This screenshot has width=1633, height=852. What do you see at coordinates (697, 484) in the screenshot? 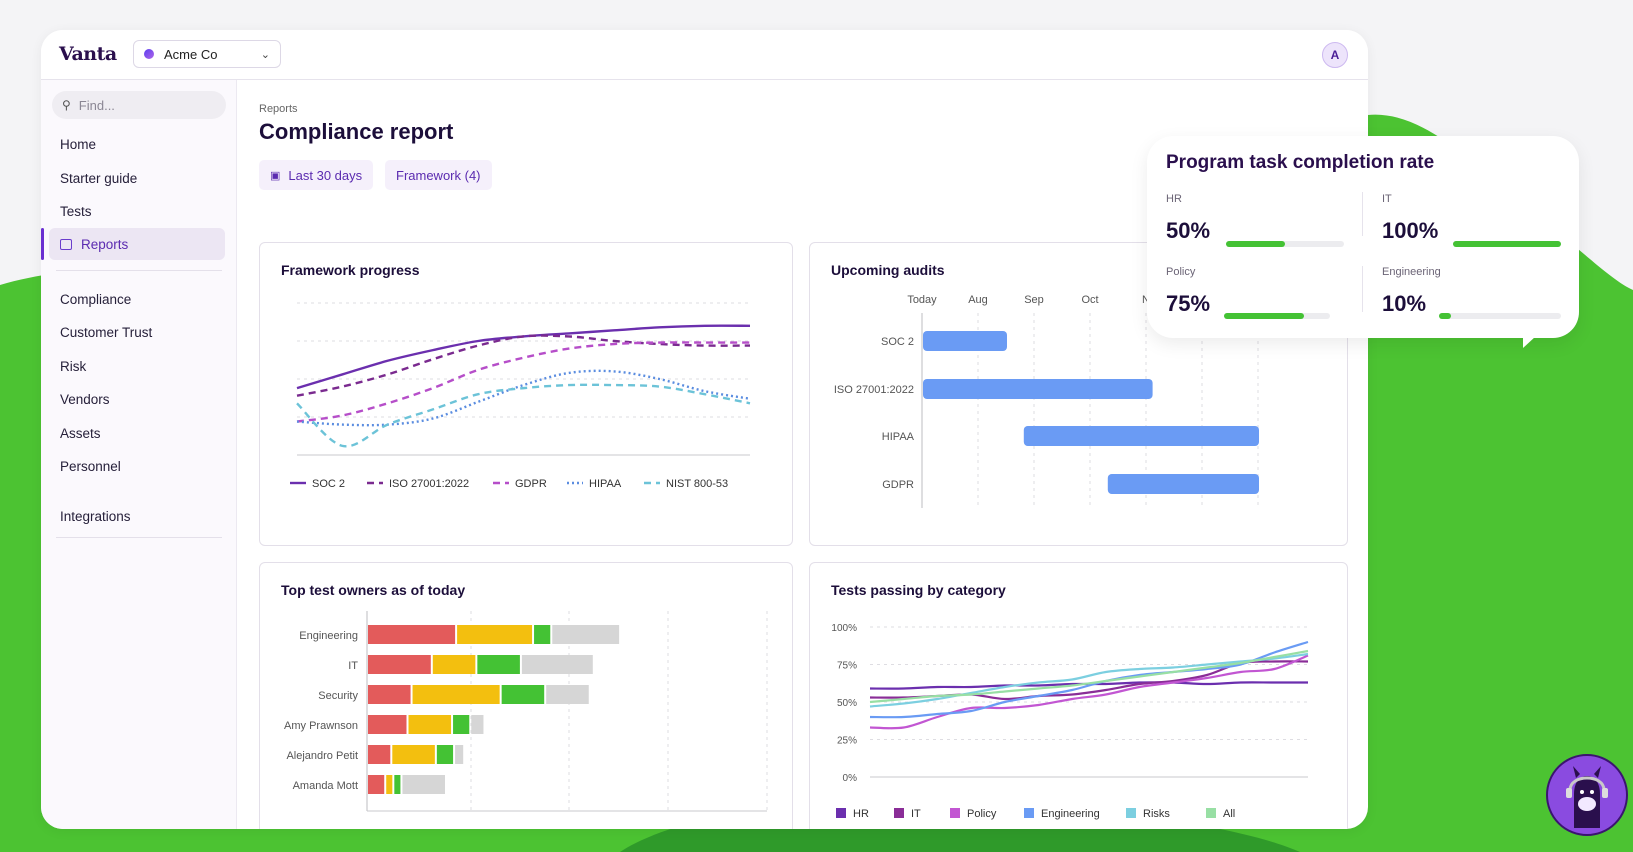
I see `legend-label: NIST 800-53` at bounding box center [697, 484].